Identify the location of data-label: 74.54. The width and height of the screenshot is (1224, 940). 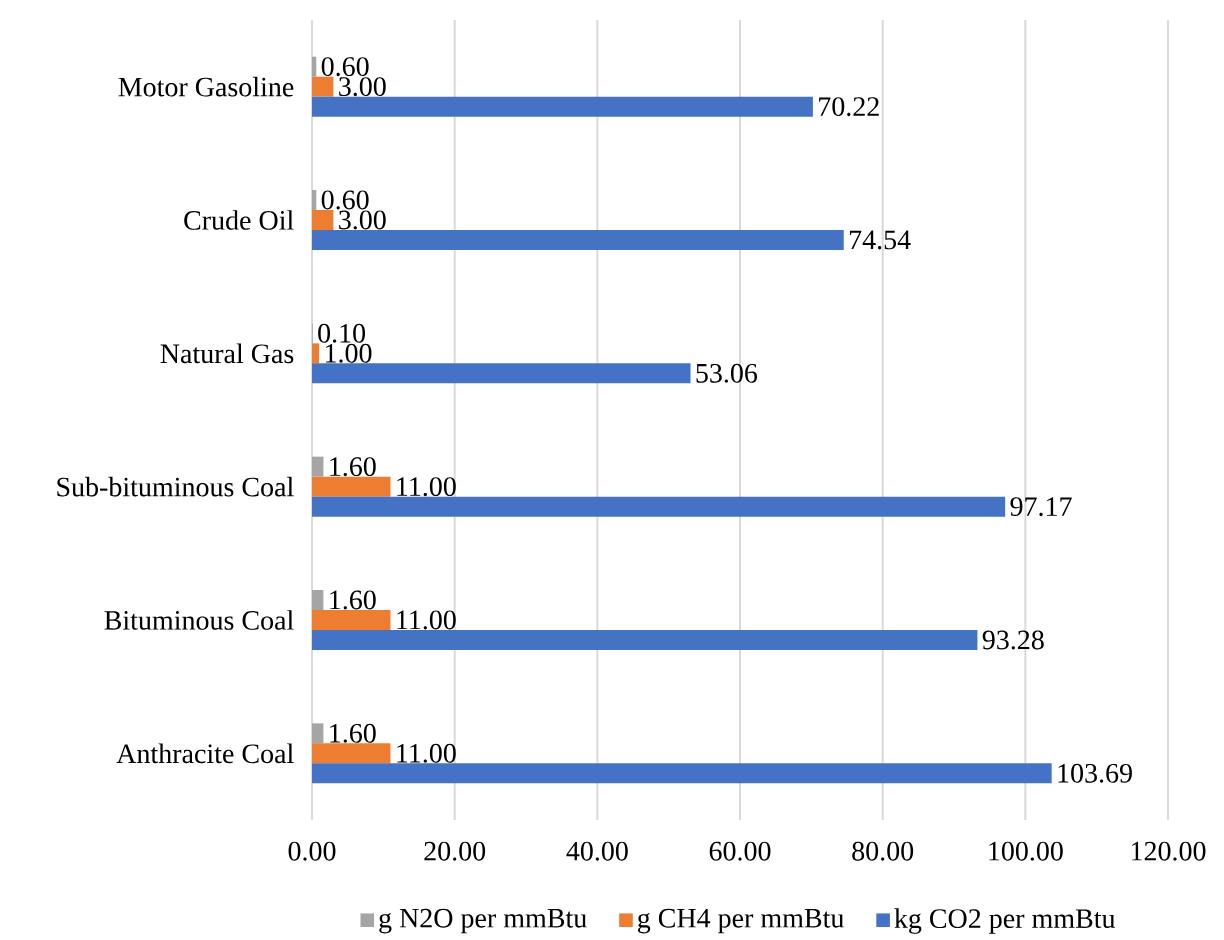
(880, 240).